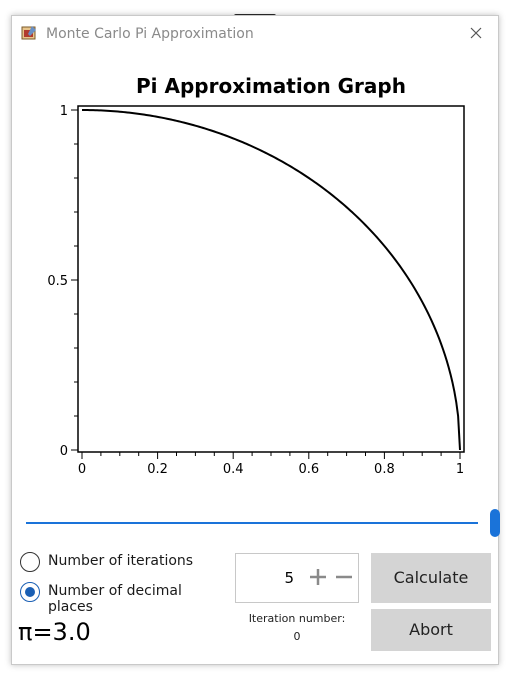 This screenshot has width=516, height=682. Describe the element at coordinates (431, 630) in the screenshot. I see `abort-button: Abort` at that location.